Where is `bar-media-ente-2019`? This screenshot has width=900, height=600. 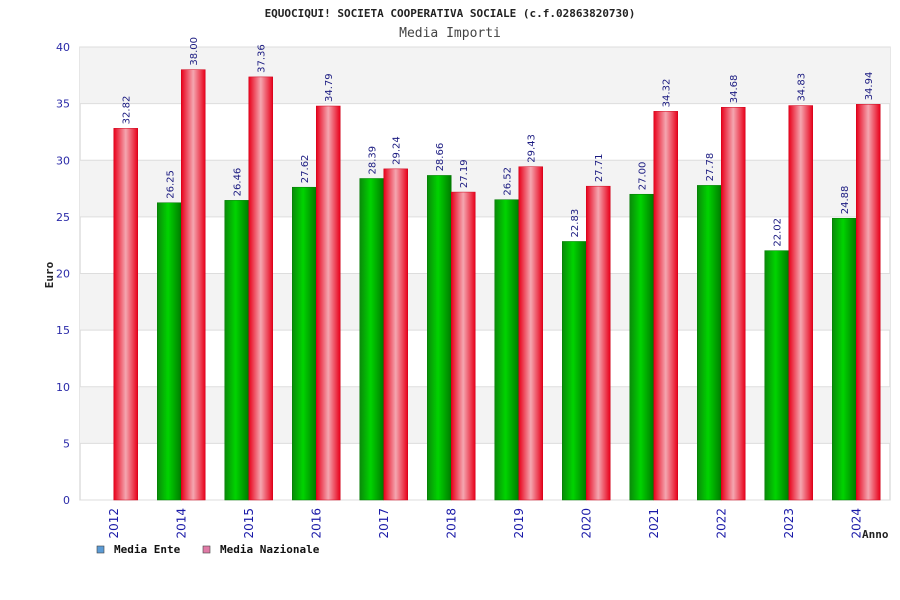
bar-media-ente-2019 is located at coordinates (506, 350).